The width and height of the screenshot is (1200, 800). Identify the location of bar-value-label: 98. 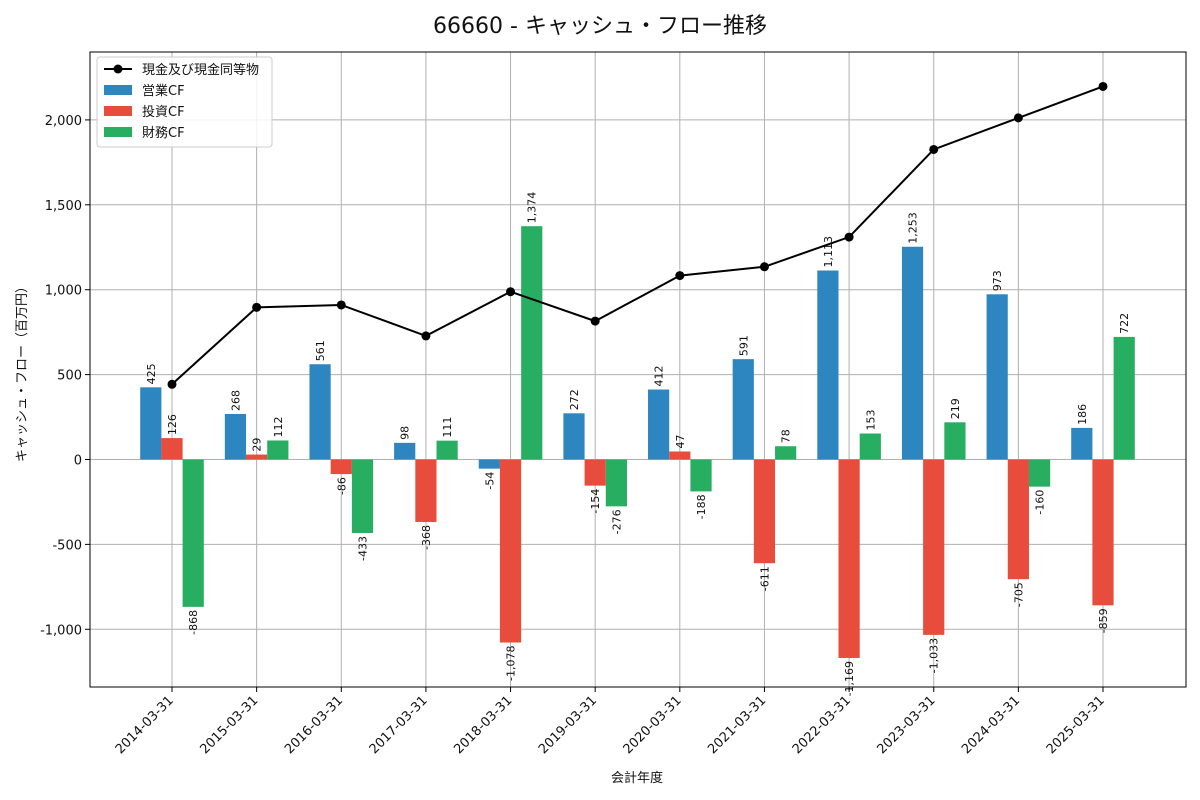
(405, 433).